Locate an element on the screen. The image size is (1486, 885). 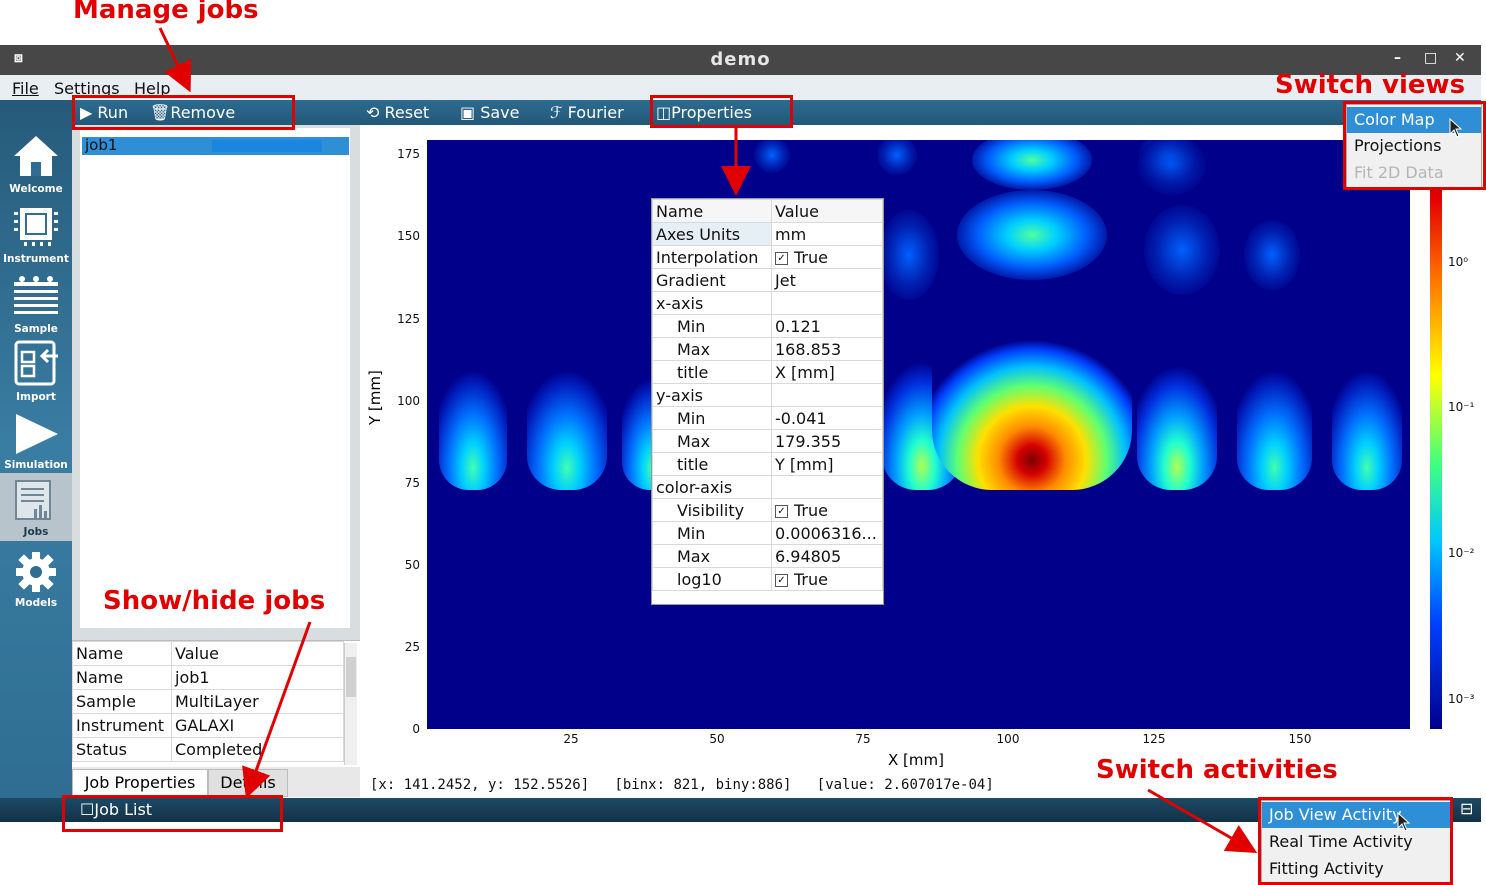
table-row: Sample MultiLayer is located at coordinates (208, 701).